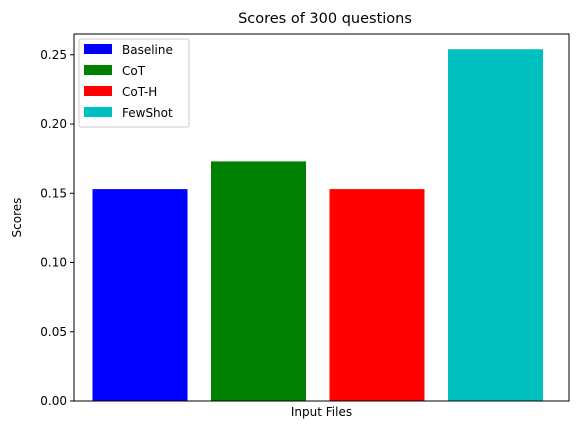 This screenshot has height=431, width=576. Describe the element at coordinates (53, 401) in the screenshot. I see `y-tick-label: 0.00` at that location.